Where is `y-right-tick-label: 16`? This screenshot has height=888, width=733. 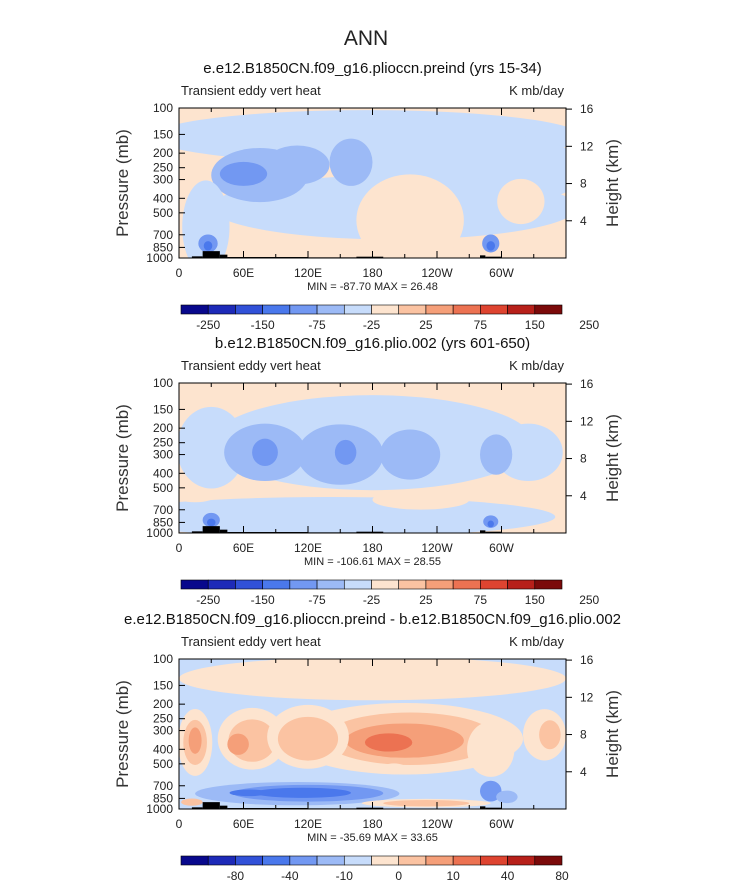
y-right-tick-label: 16 is located at coordinates (587, 109).